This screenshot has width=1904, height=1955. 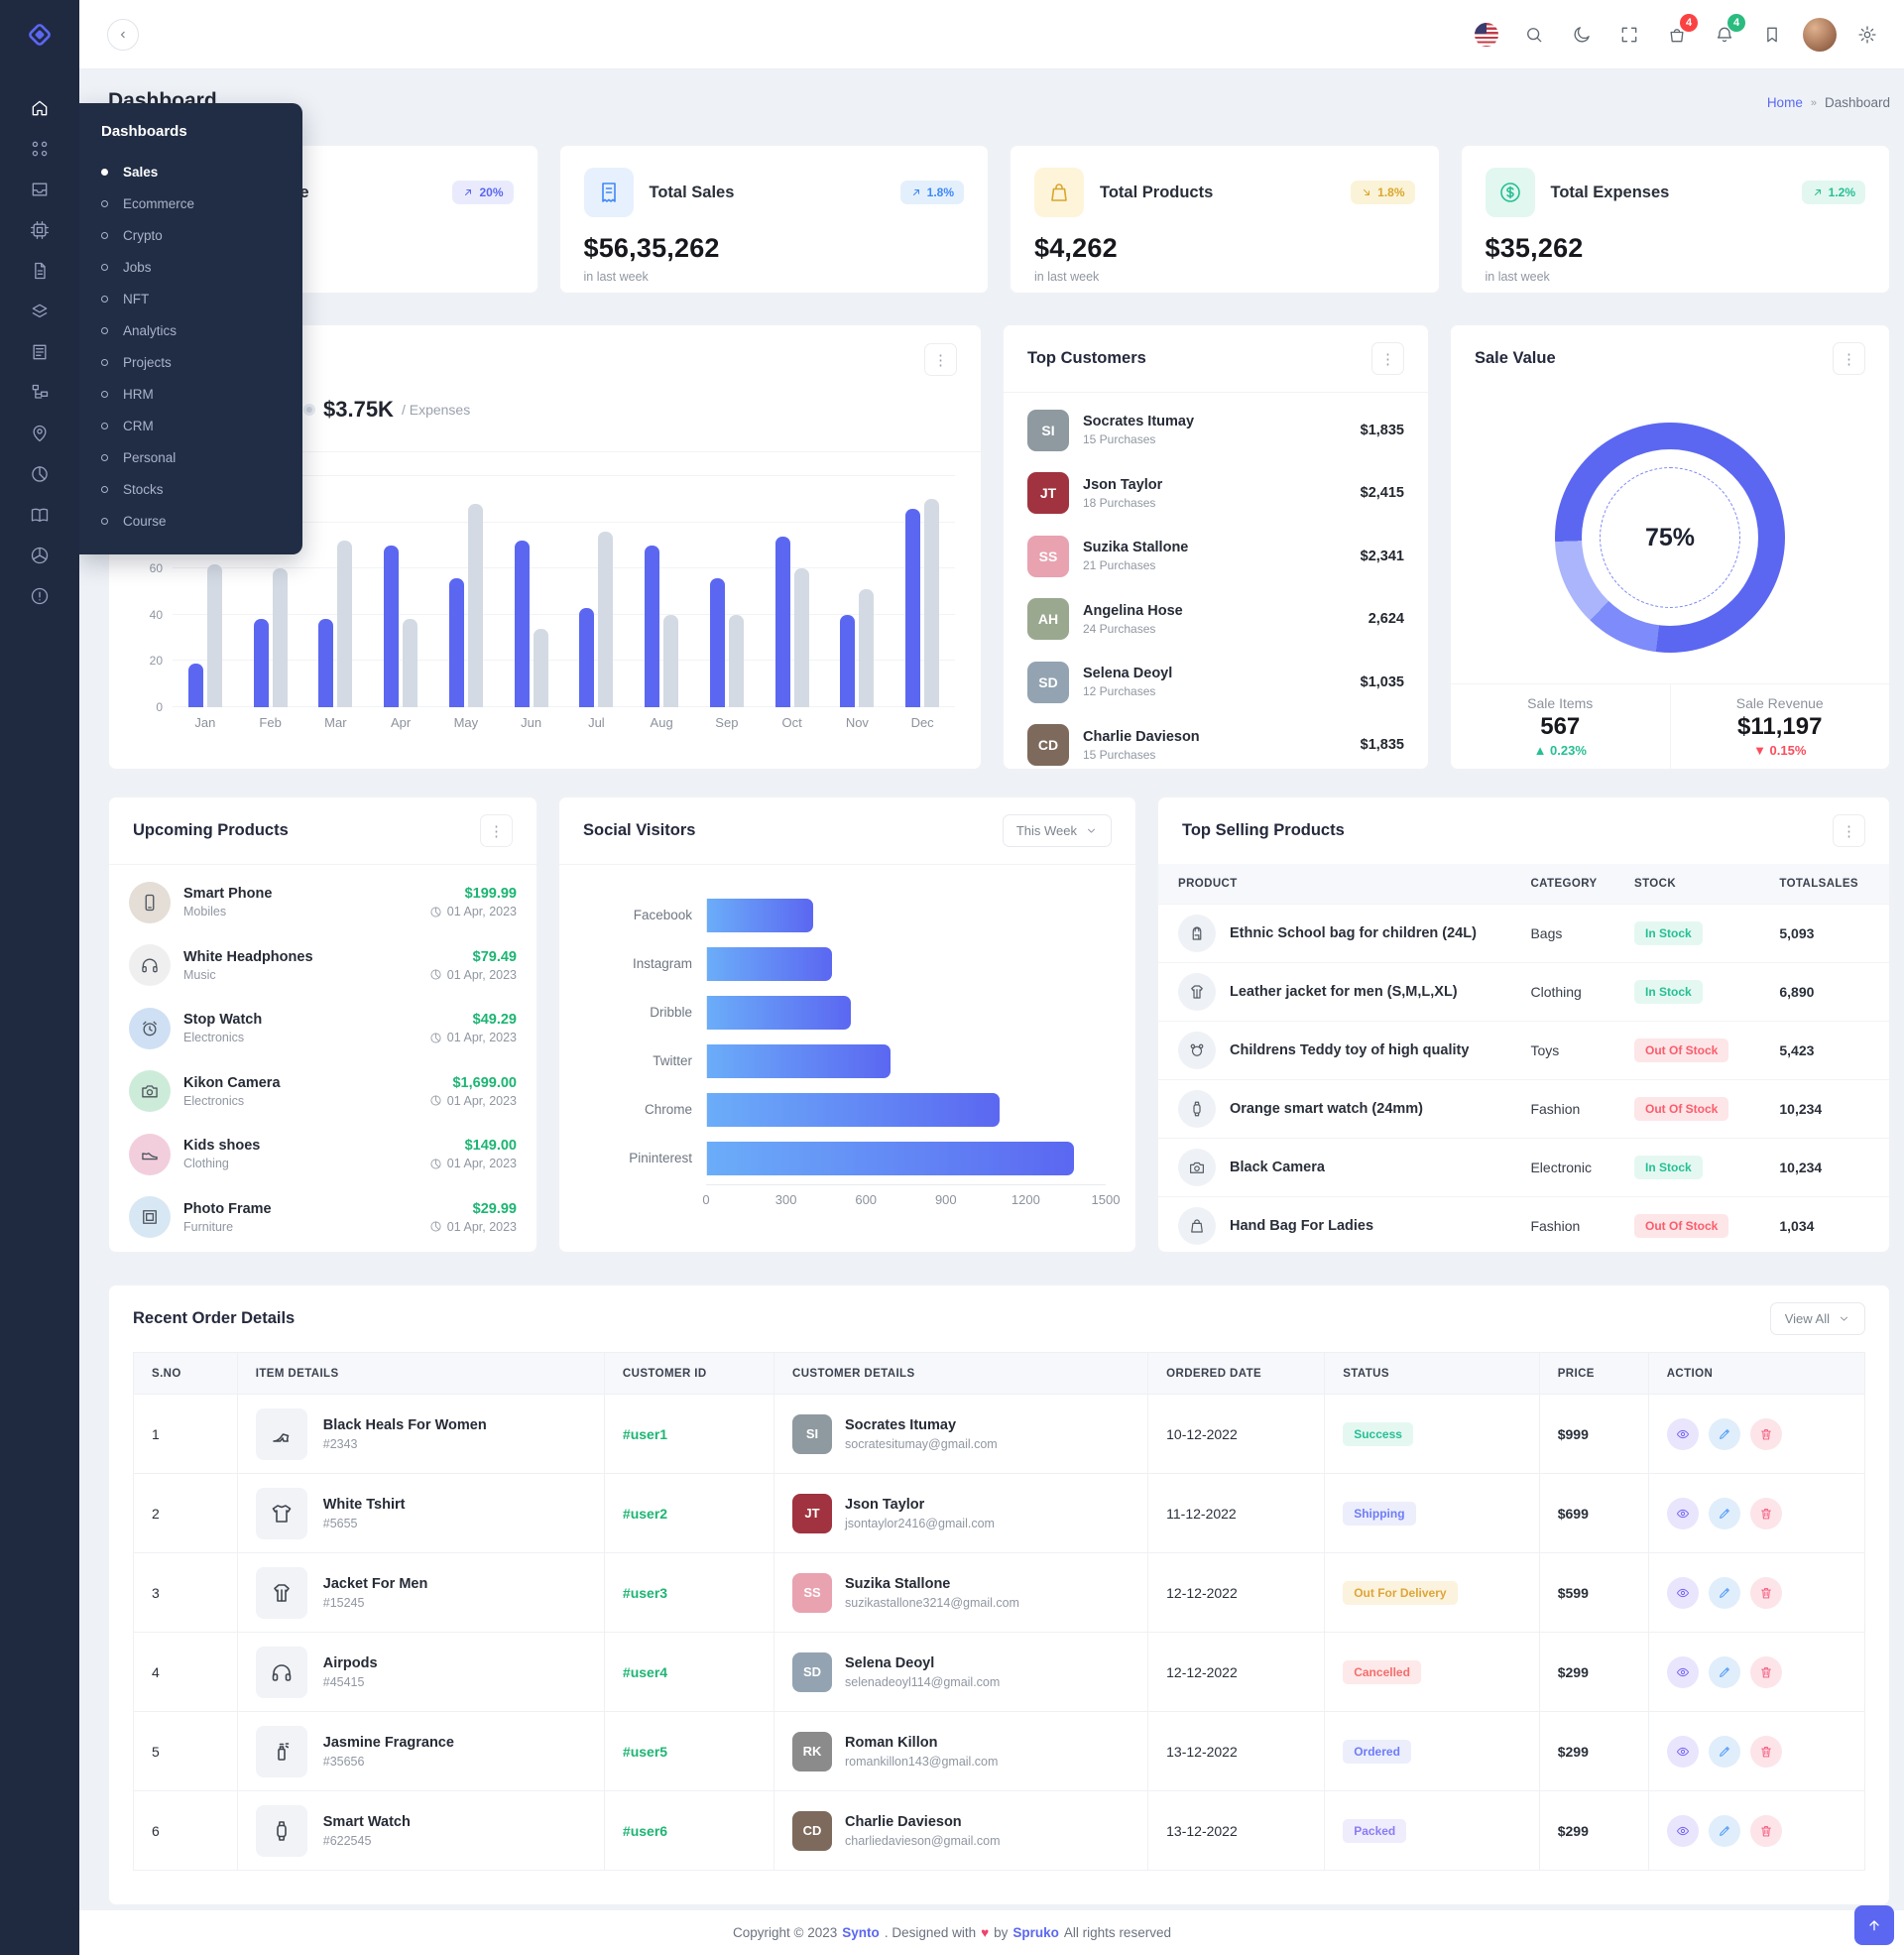 What do you see at coordinates (1772, 35) in the screenshot?
I see `bookmark-button` at bounding box center [1772, 35].